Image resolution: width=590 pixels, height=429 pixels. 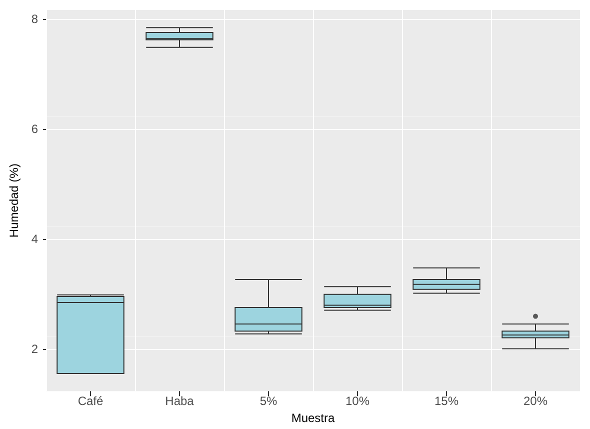 I want to click on y-tick-label: 8, so click(x=34, y=19).